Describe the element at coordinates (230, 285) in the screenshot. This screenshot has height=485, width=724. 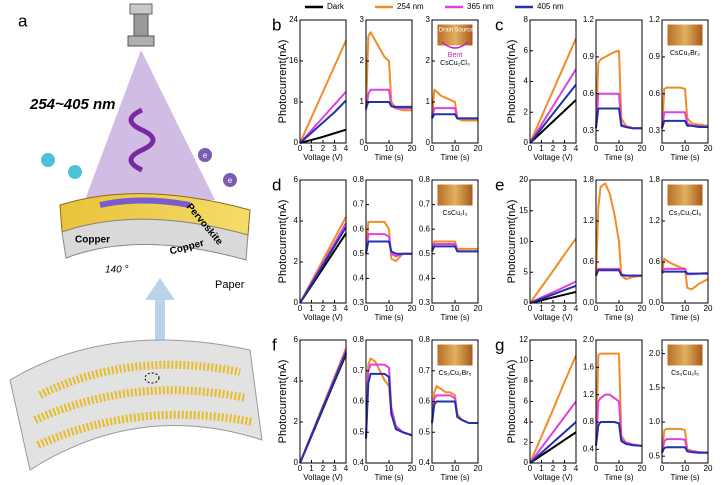
I see `paper-label: Paper` at that location.